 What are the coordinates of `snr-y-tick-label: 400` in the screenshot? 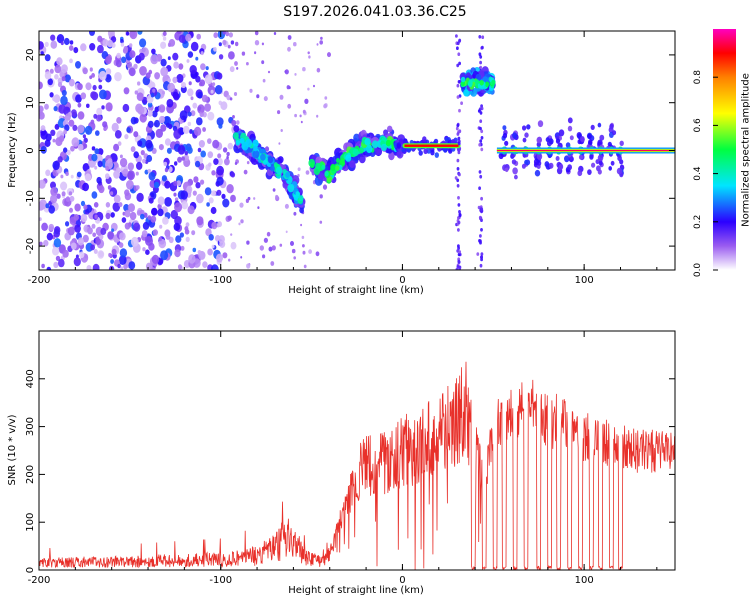 It's located at (30, 378).